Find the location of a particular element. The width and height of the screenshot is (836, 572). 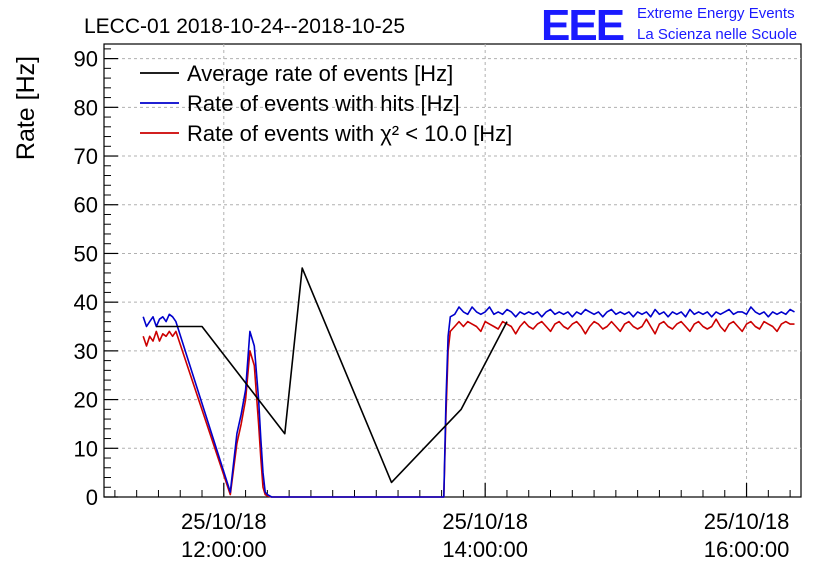

y-tick-label: 50 is located at coordinates (86, 253).